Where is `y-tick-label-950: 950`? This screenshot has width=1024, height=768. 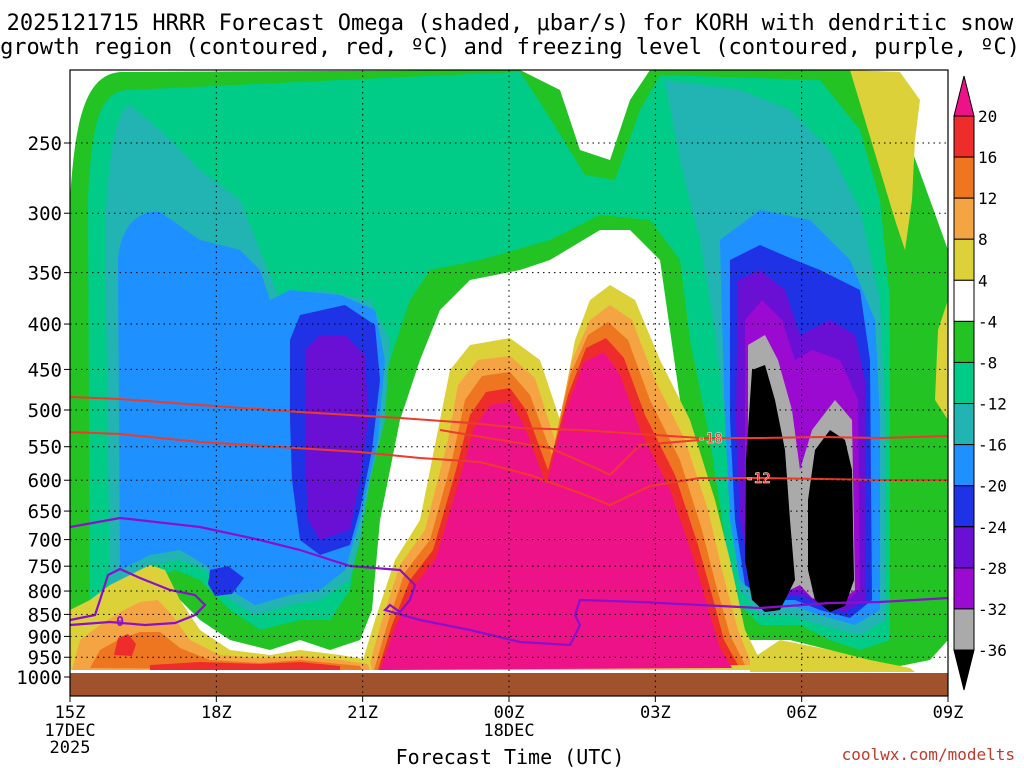
y-tick-label-950: 950 is located at coordinates (45, 658).